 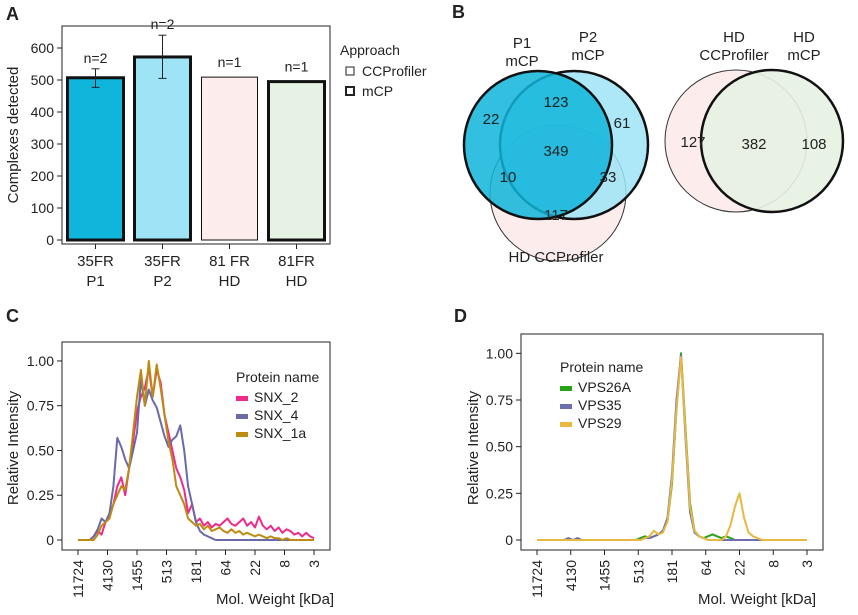 What do you see at coordinates (370, 50) in the screenshot?
I see `legend-title-approach: Approach` at bounding box center [370, 50].